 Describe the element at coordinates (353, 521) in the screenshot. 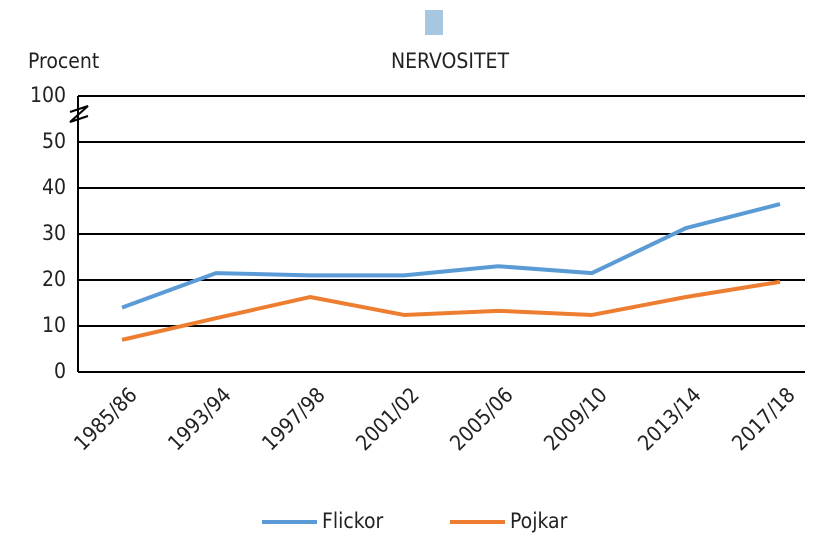

I see `legend-label: Flickor` at that location.